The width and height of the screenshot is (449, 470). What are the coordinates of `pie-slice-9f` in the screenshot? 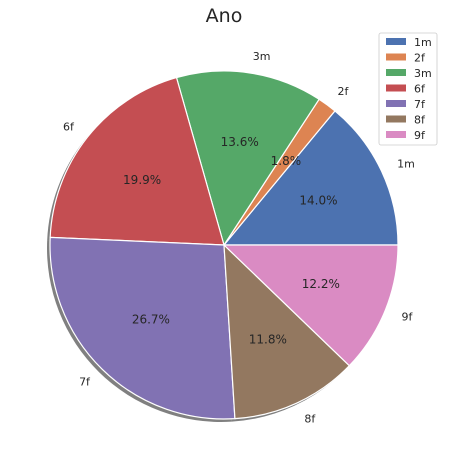 It's located at (310, 305).